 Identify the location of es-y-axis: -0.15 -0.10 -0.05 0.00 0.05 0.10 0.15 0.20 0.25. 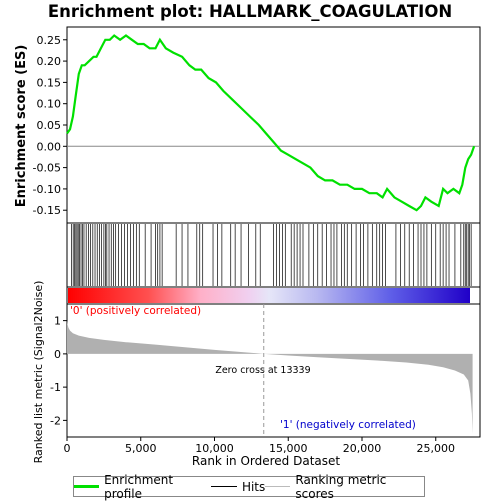
(50, 125).